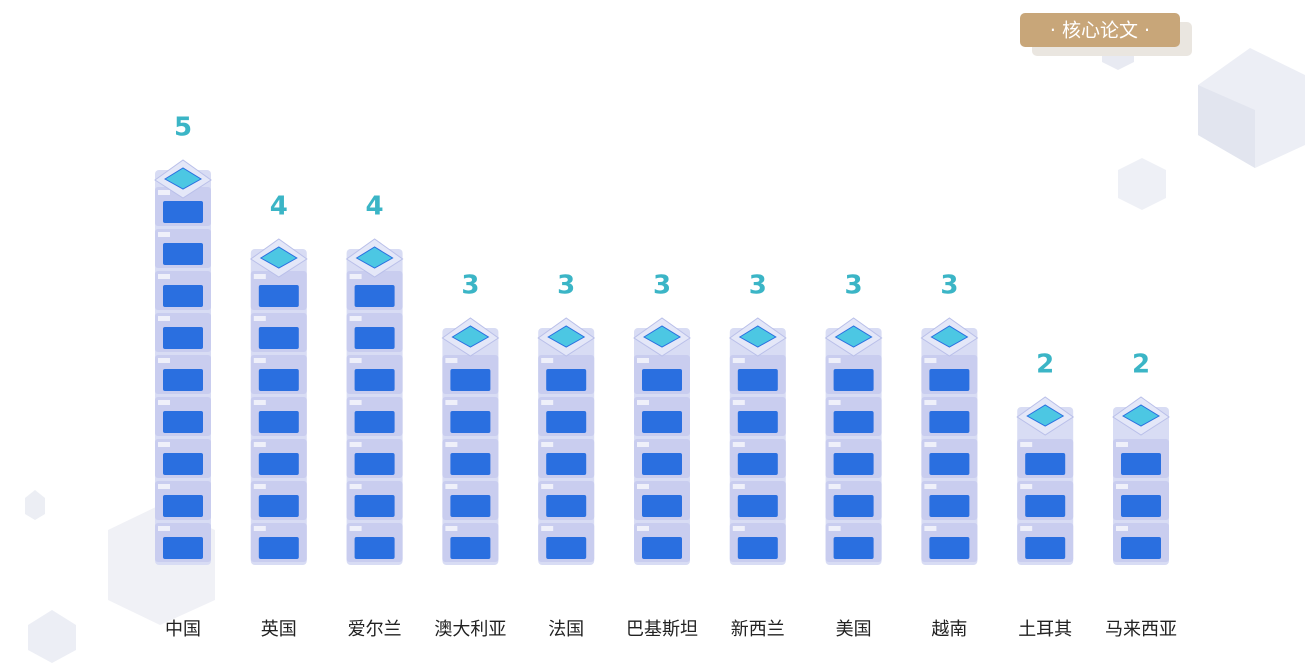 This screenshot has height=663, width=1305. What do you see at coordinates (662, 629) in the screenshot?
I see `x-tick-label: 巴基斯坦` at bounding box center [662, 629].